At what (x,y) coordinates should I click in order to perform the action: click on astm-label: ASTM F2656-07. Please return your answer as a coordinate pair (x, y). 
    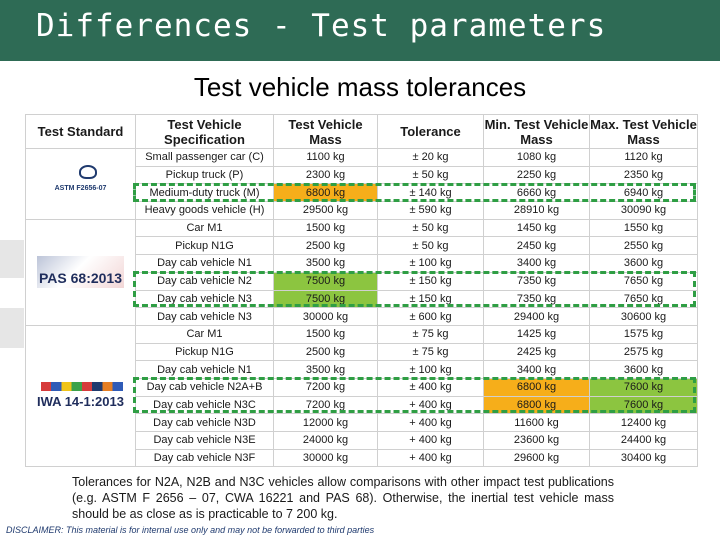
    Looking at the image, I should click on (80, 188).